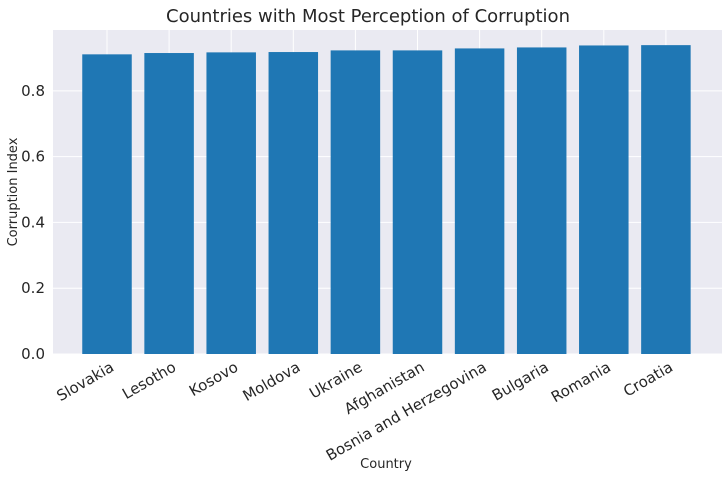 This screenshot has width=728, height=477. Describe the element at coordinates (33, 91) in the screenshot. I see `y-tick-label: 0.8` at that location.